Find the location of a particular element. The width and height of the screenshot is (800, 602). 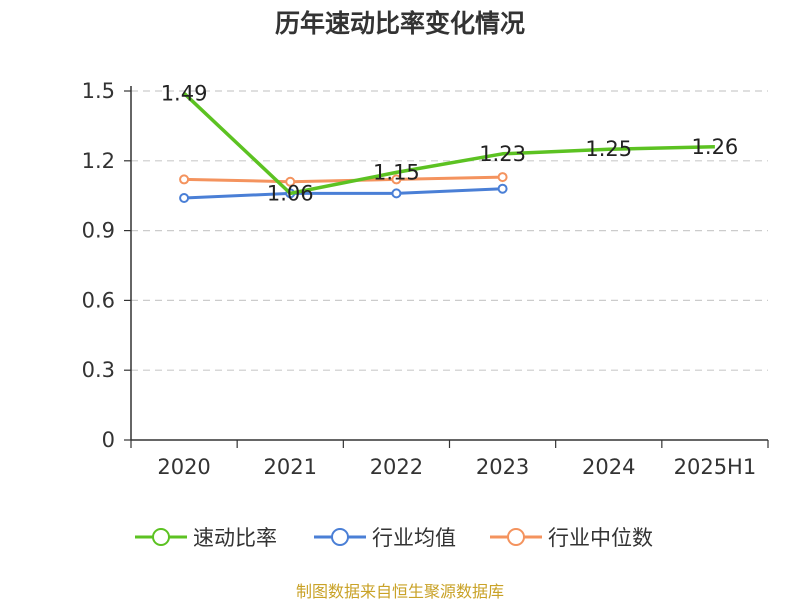

x-tick-label: 2020 is located at coordinates (183, 467).